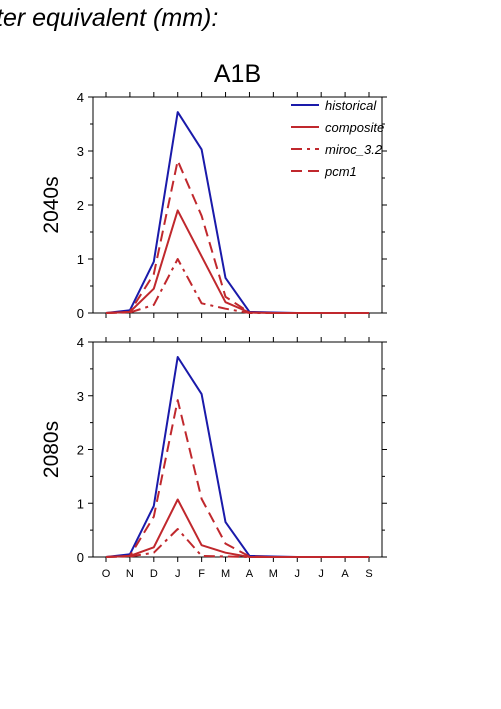  Describe the element at coordinates (51, 449) in the screenshot. I see `row-label: 2080s` at that location.